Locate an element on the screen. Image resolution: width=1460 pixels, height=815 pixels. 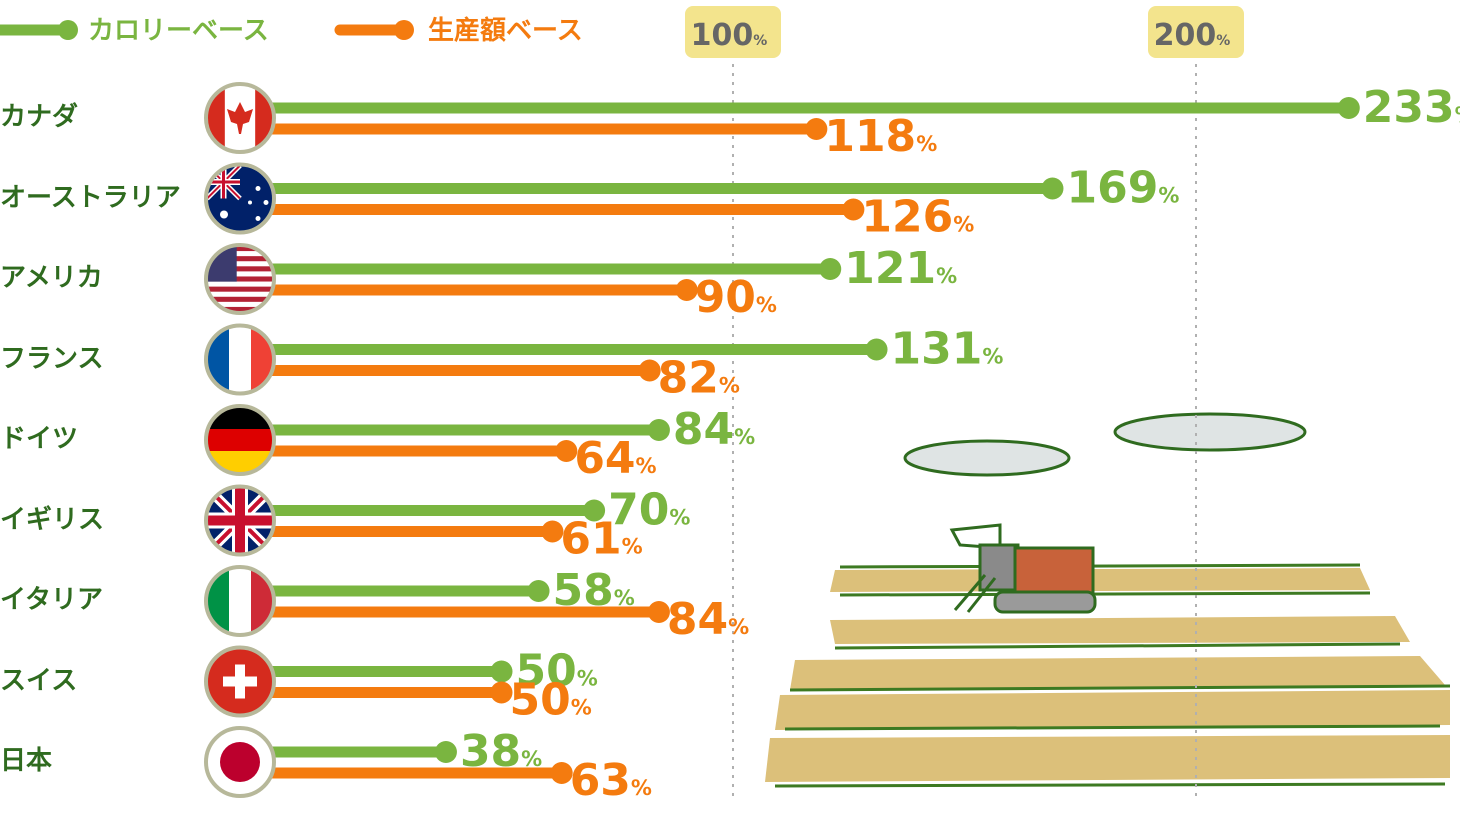
country-label: アメリカ is located at coordinates (51, 278).